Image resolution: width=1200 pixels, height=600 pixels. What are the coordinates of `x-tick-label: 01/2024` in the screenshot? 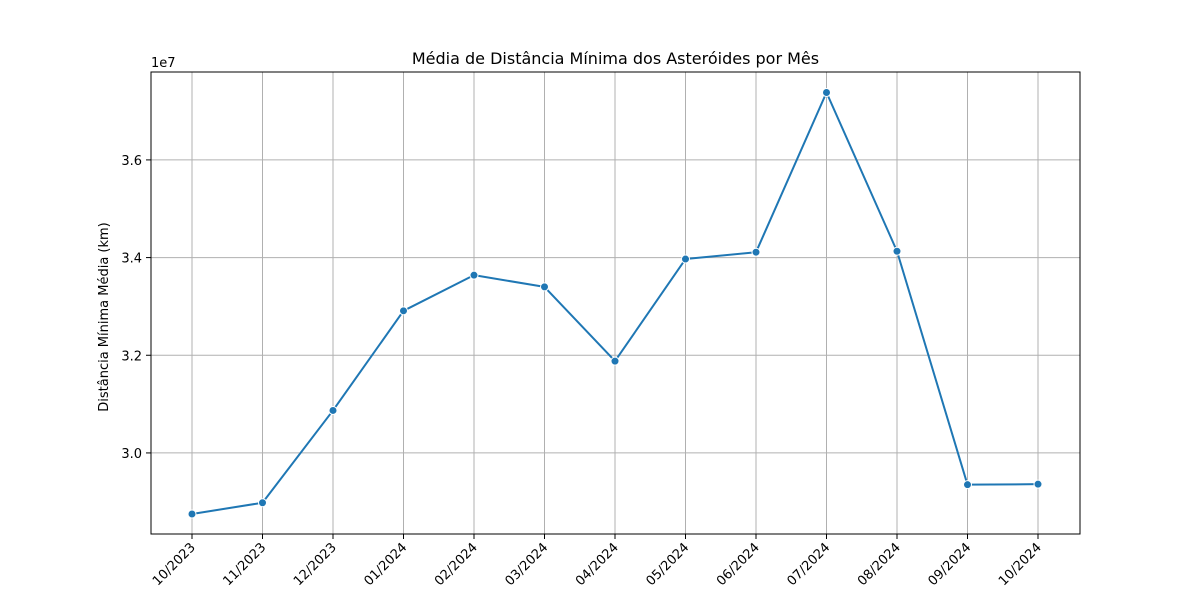 It's located at (386, 564).